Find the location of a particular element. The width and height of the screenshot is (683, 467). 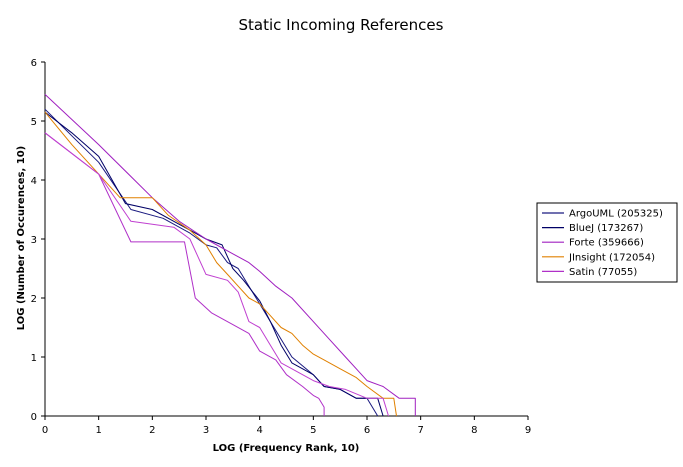

y-tick-label: 6 is located at coordinates (34, 63).